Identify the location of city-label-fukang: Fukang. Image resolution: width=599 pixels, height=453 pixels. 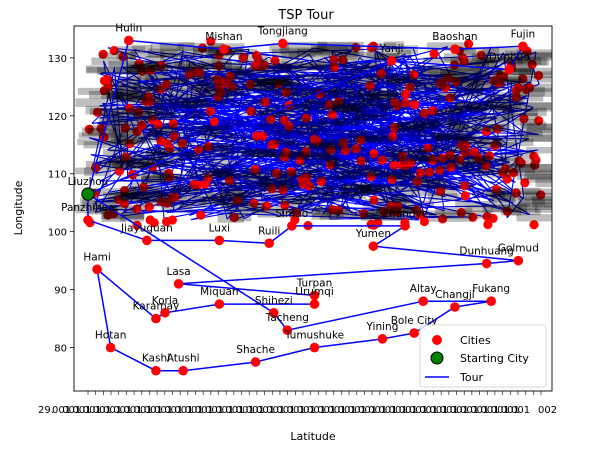
(491, 289).